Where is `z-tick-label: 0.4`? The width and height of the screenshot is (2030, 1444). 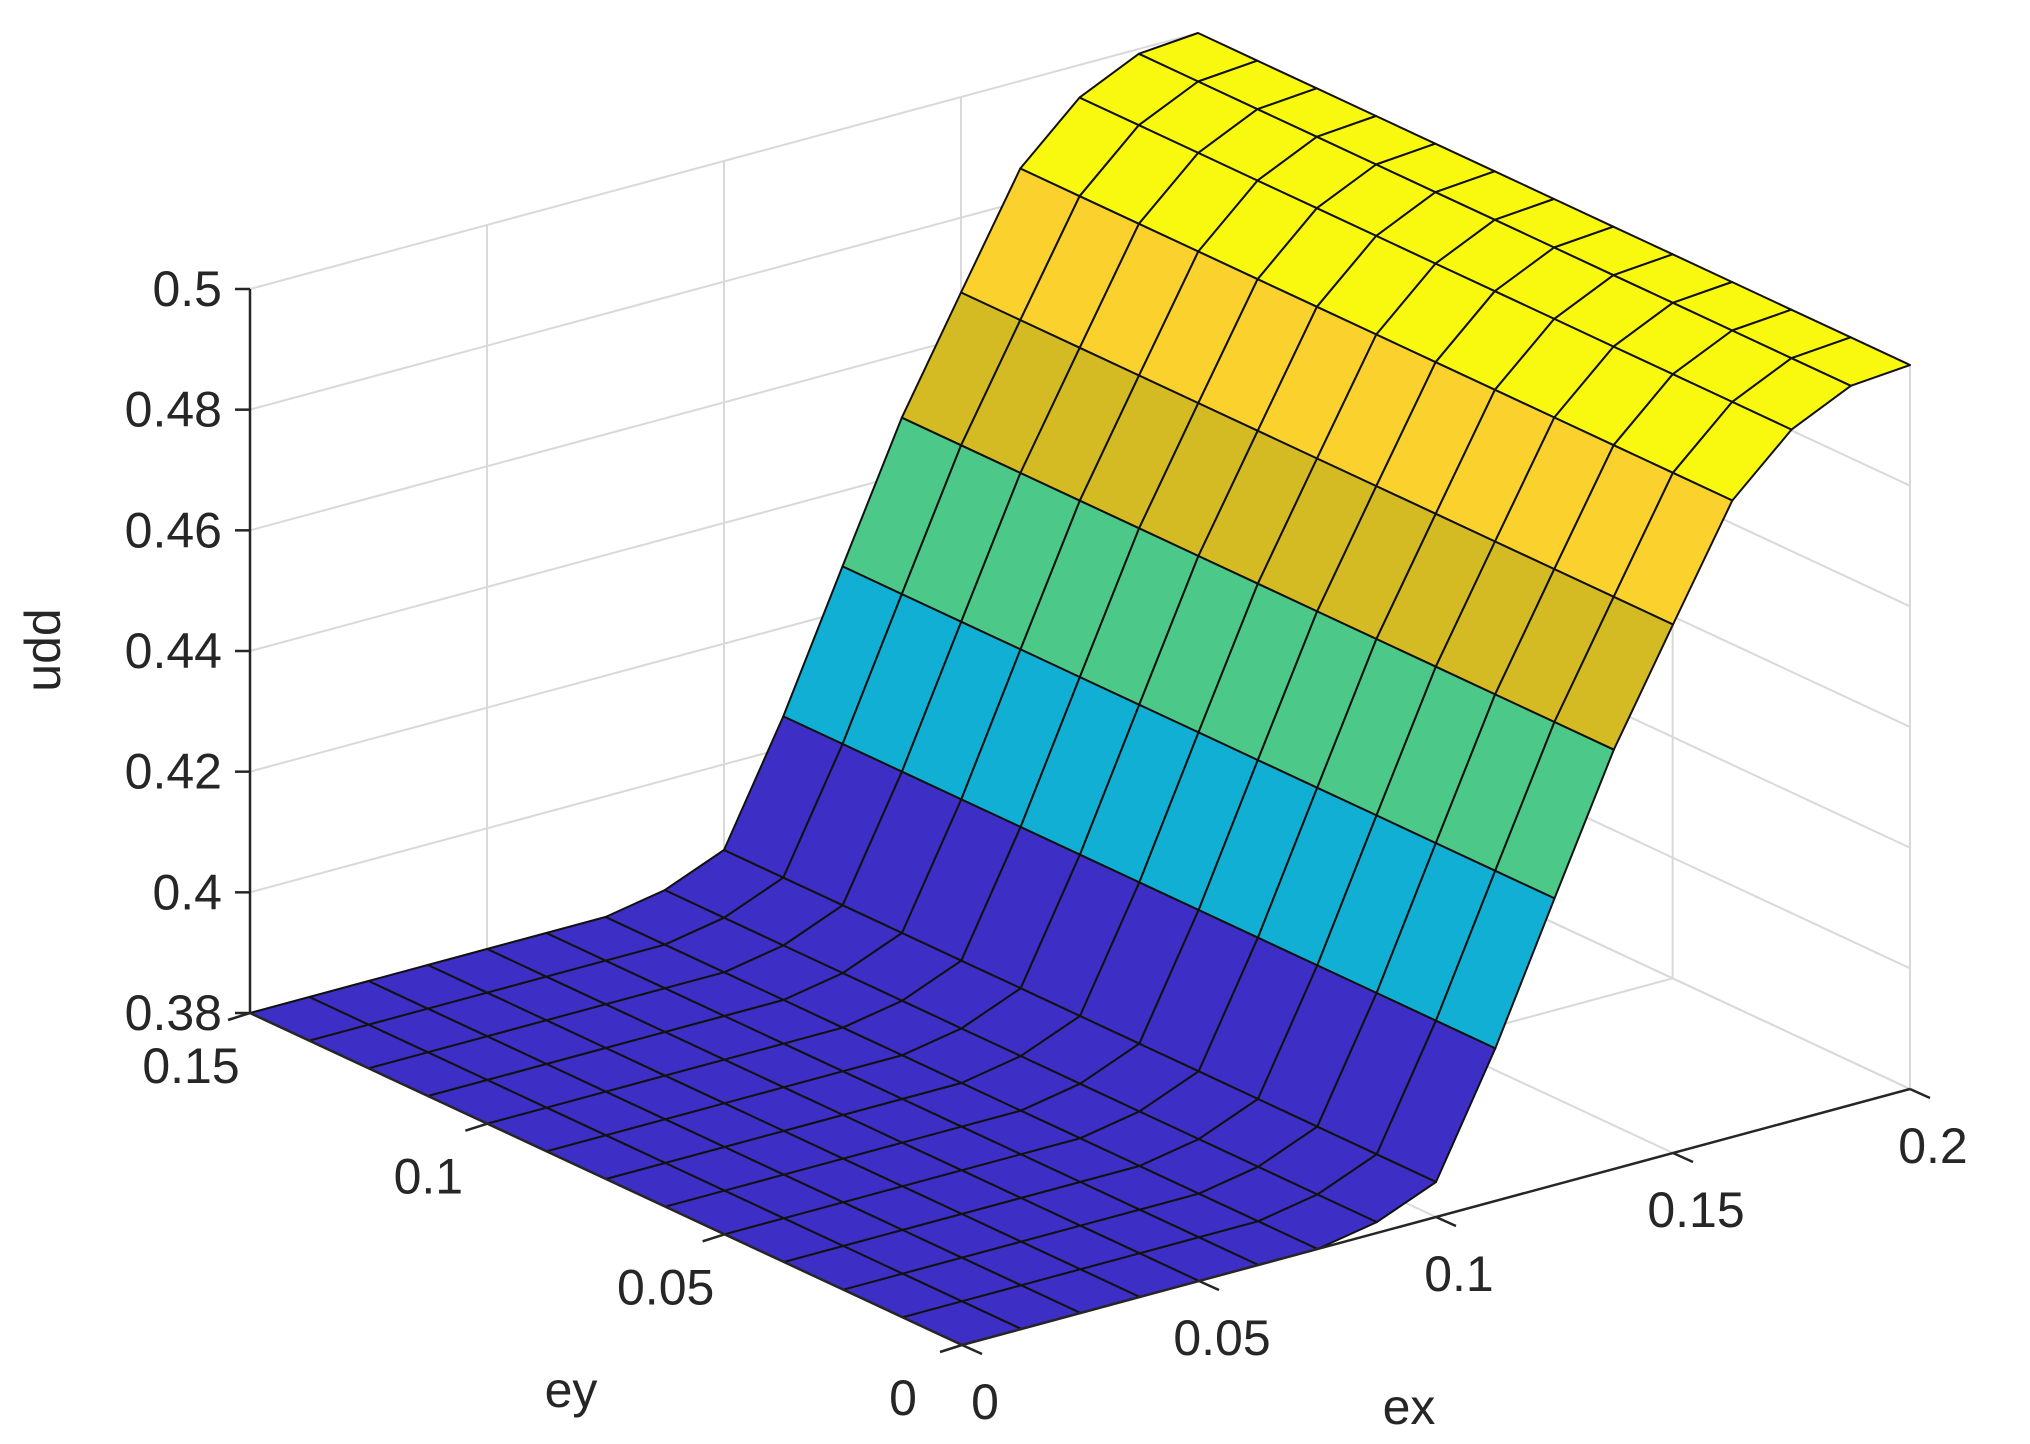
z-tick-label: 0.4 is located at coordinates (187, 892).